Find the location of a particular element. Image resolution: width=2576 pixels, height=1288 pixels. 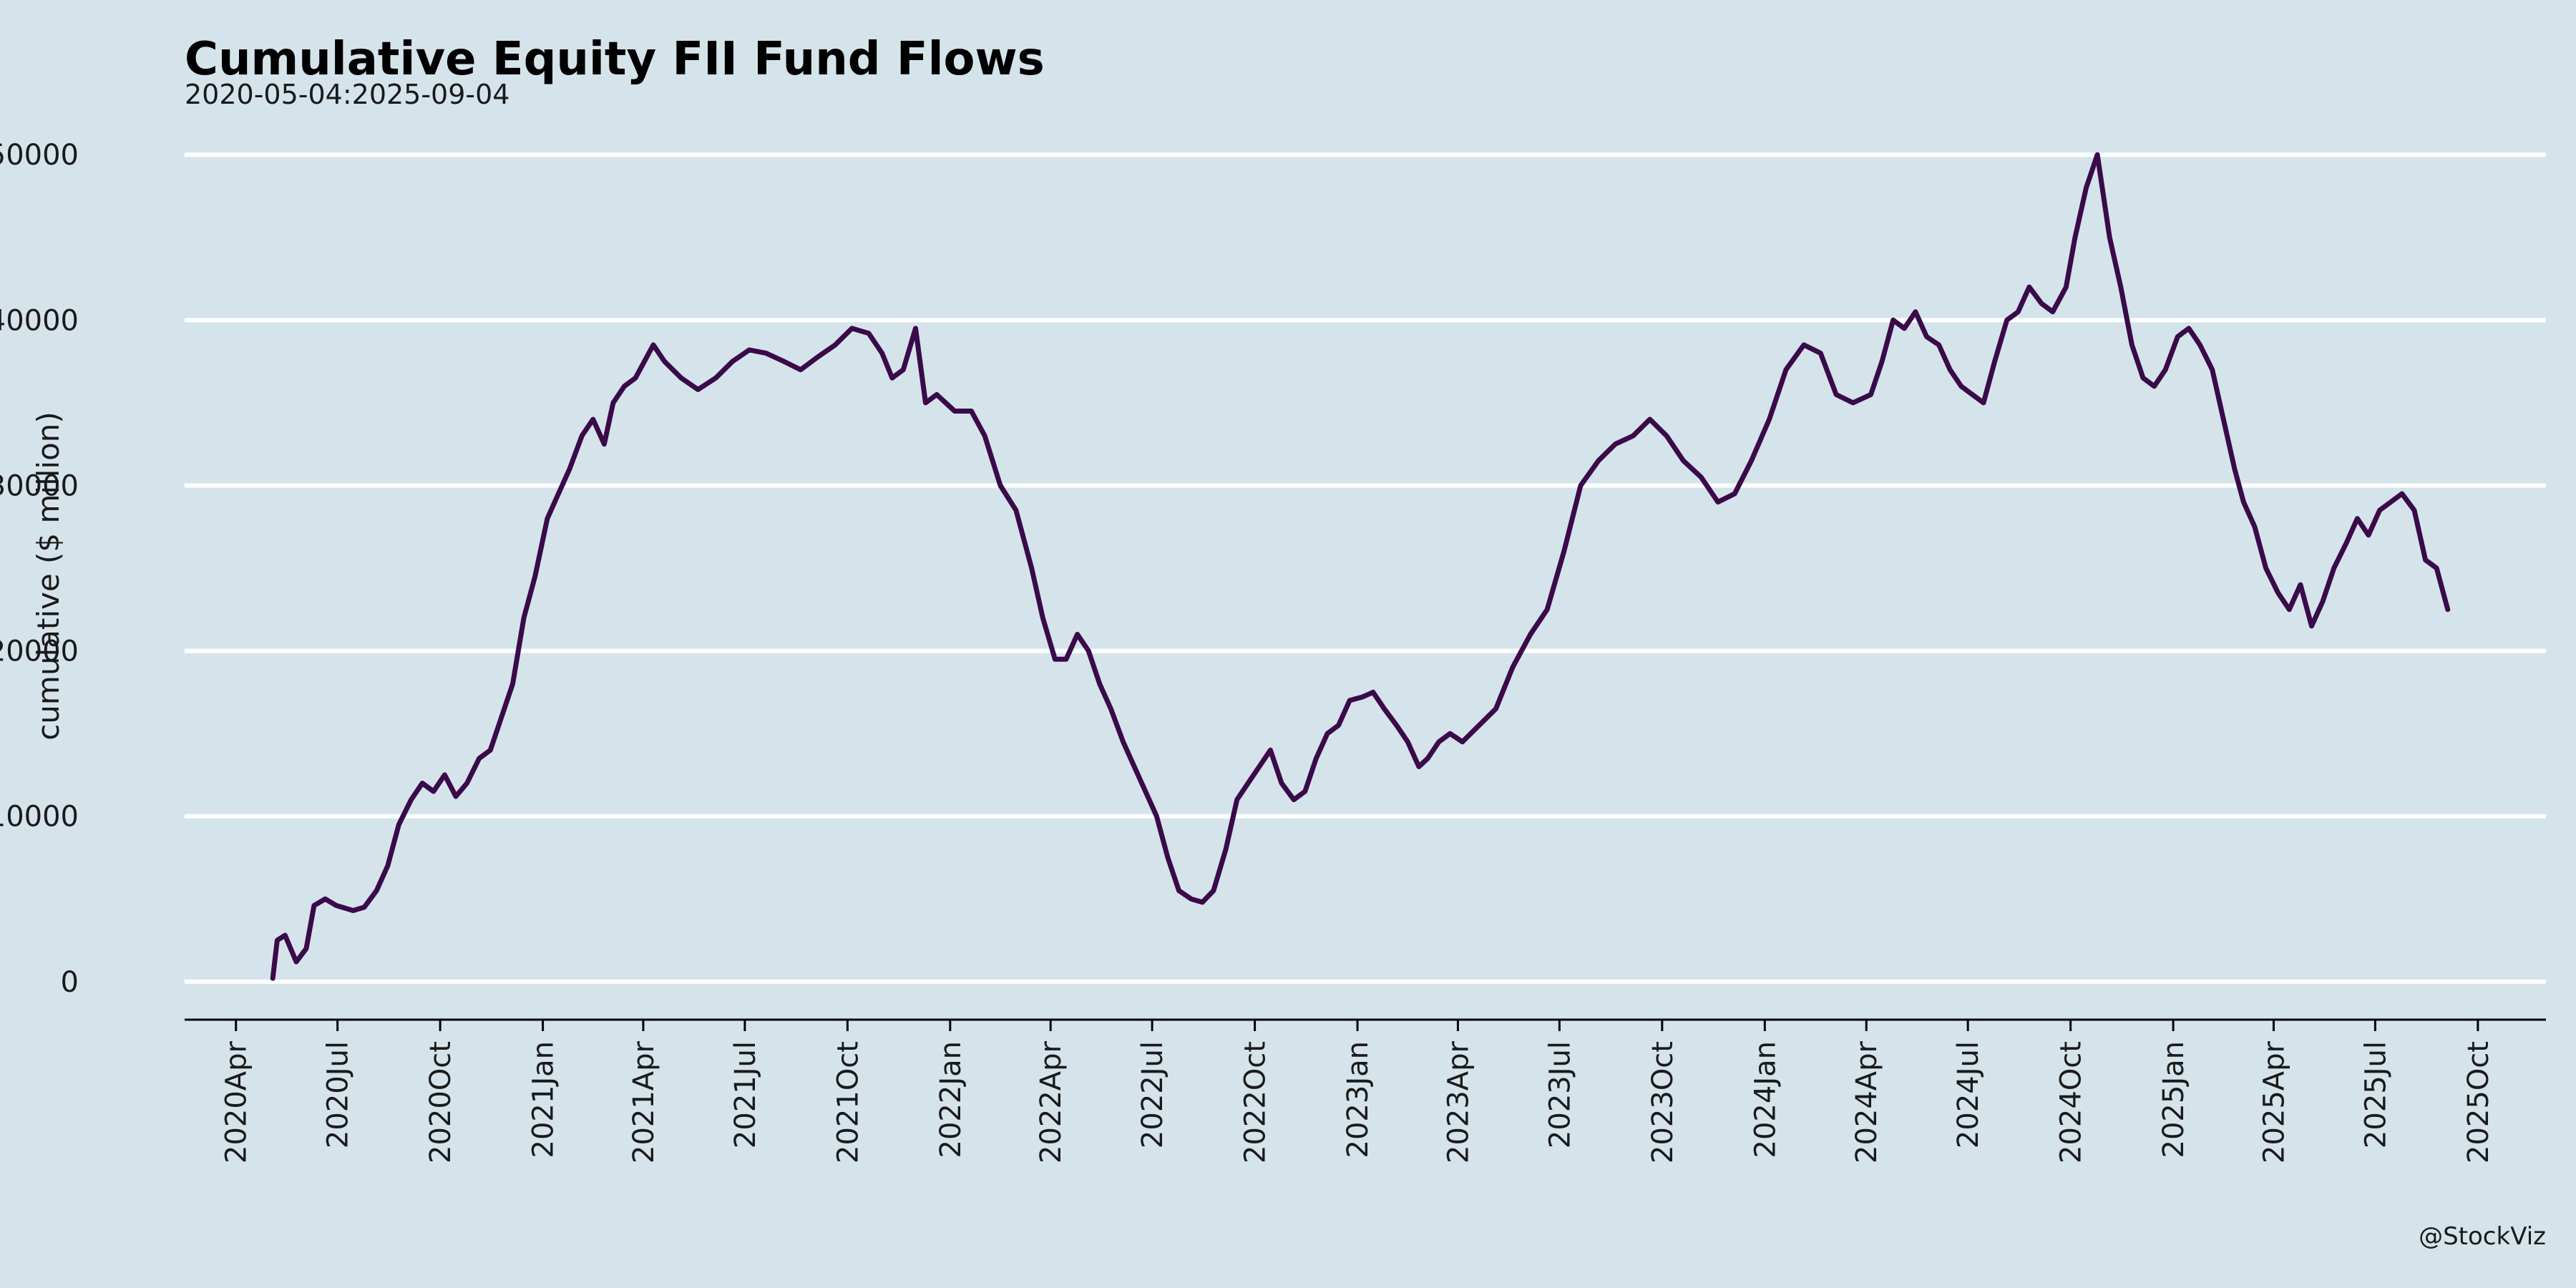

x-tick-label: 2024Oct is located at coordinates (2071, 1102).